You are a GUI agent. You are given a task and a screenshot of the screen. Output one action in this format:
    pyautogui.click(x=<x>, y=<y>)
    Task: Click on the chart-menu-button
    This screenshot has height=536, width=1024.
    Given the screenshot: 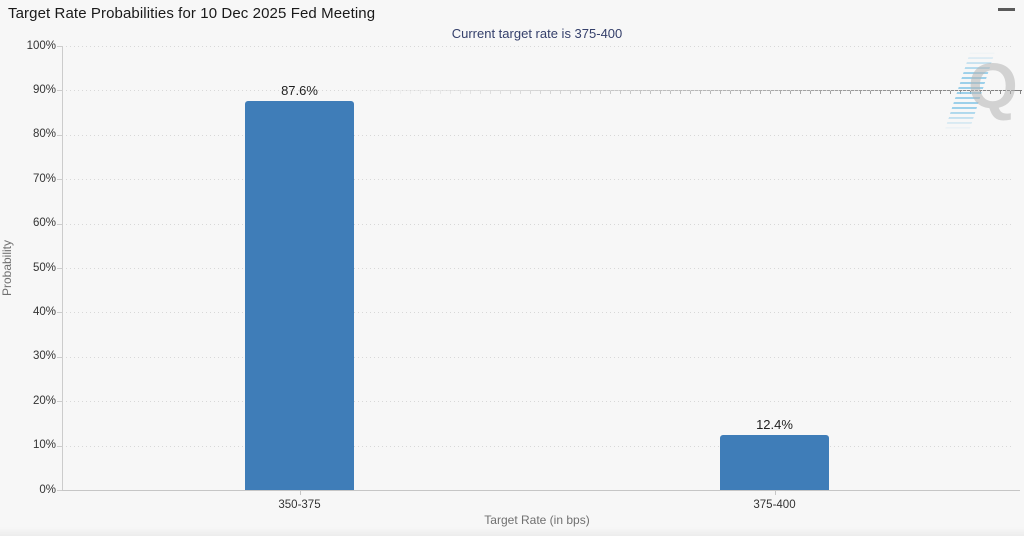 What is the action you would take?
    pyautogui.click(x=1006, y=14)
    